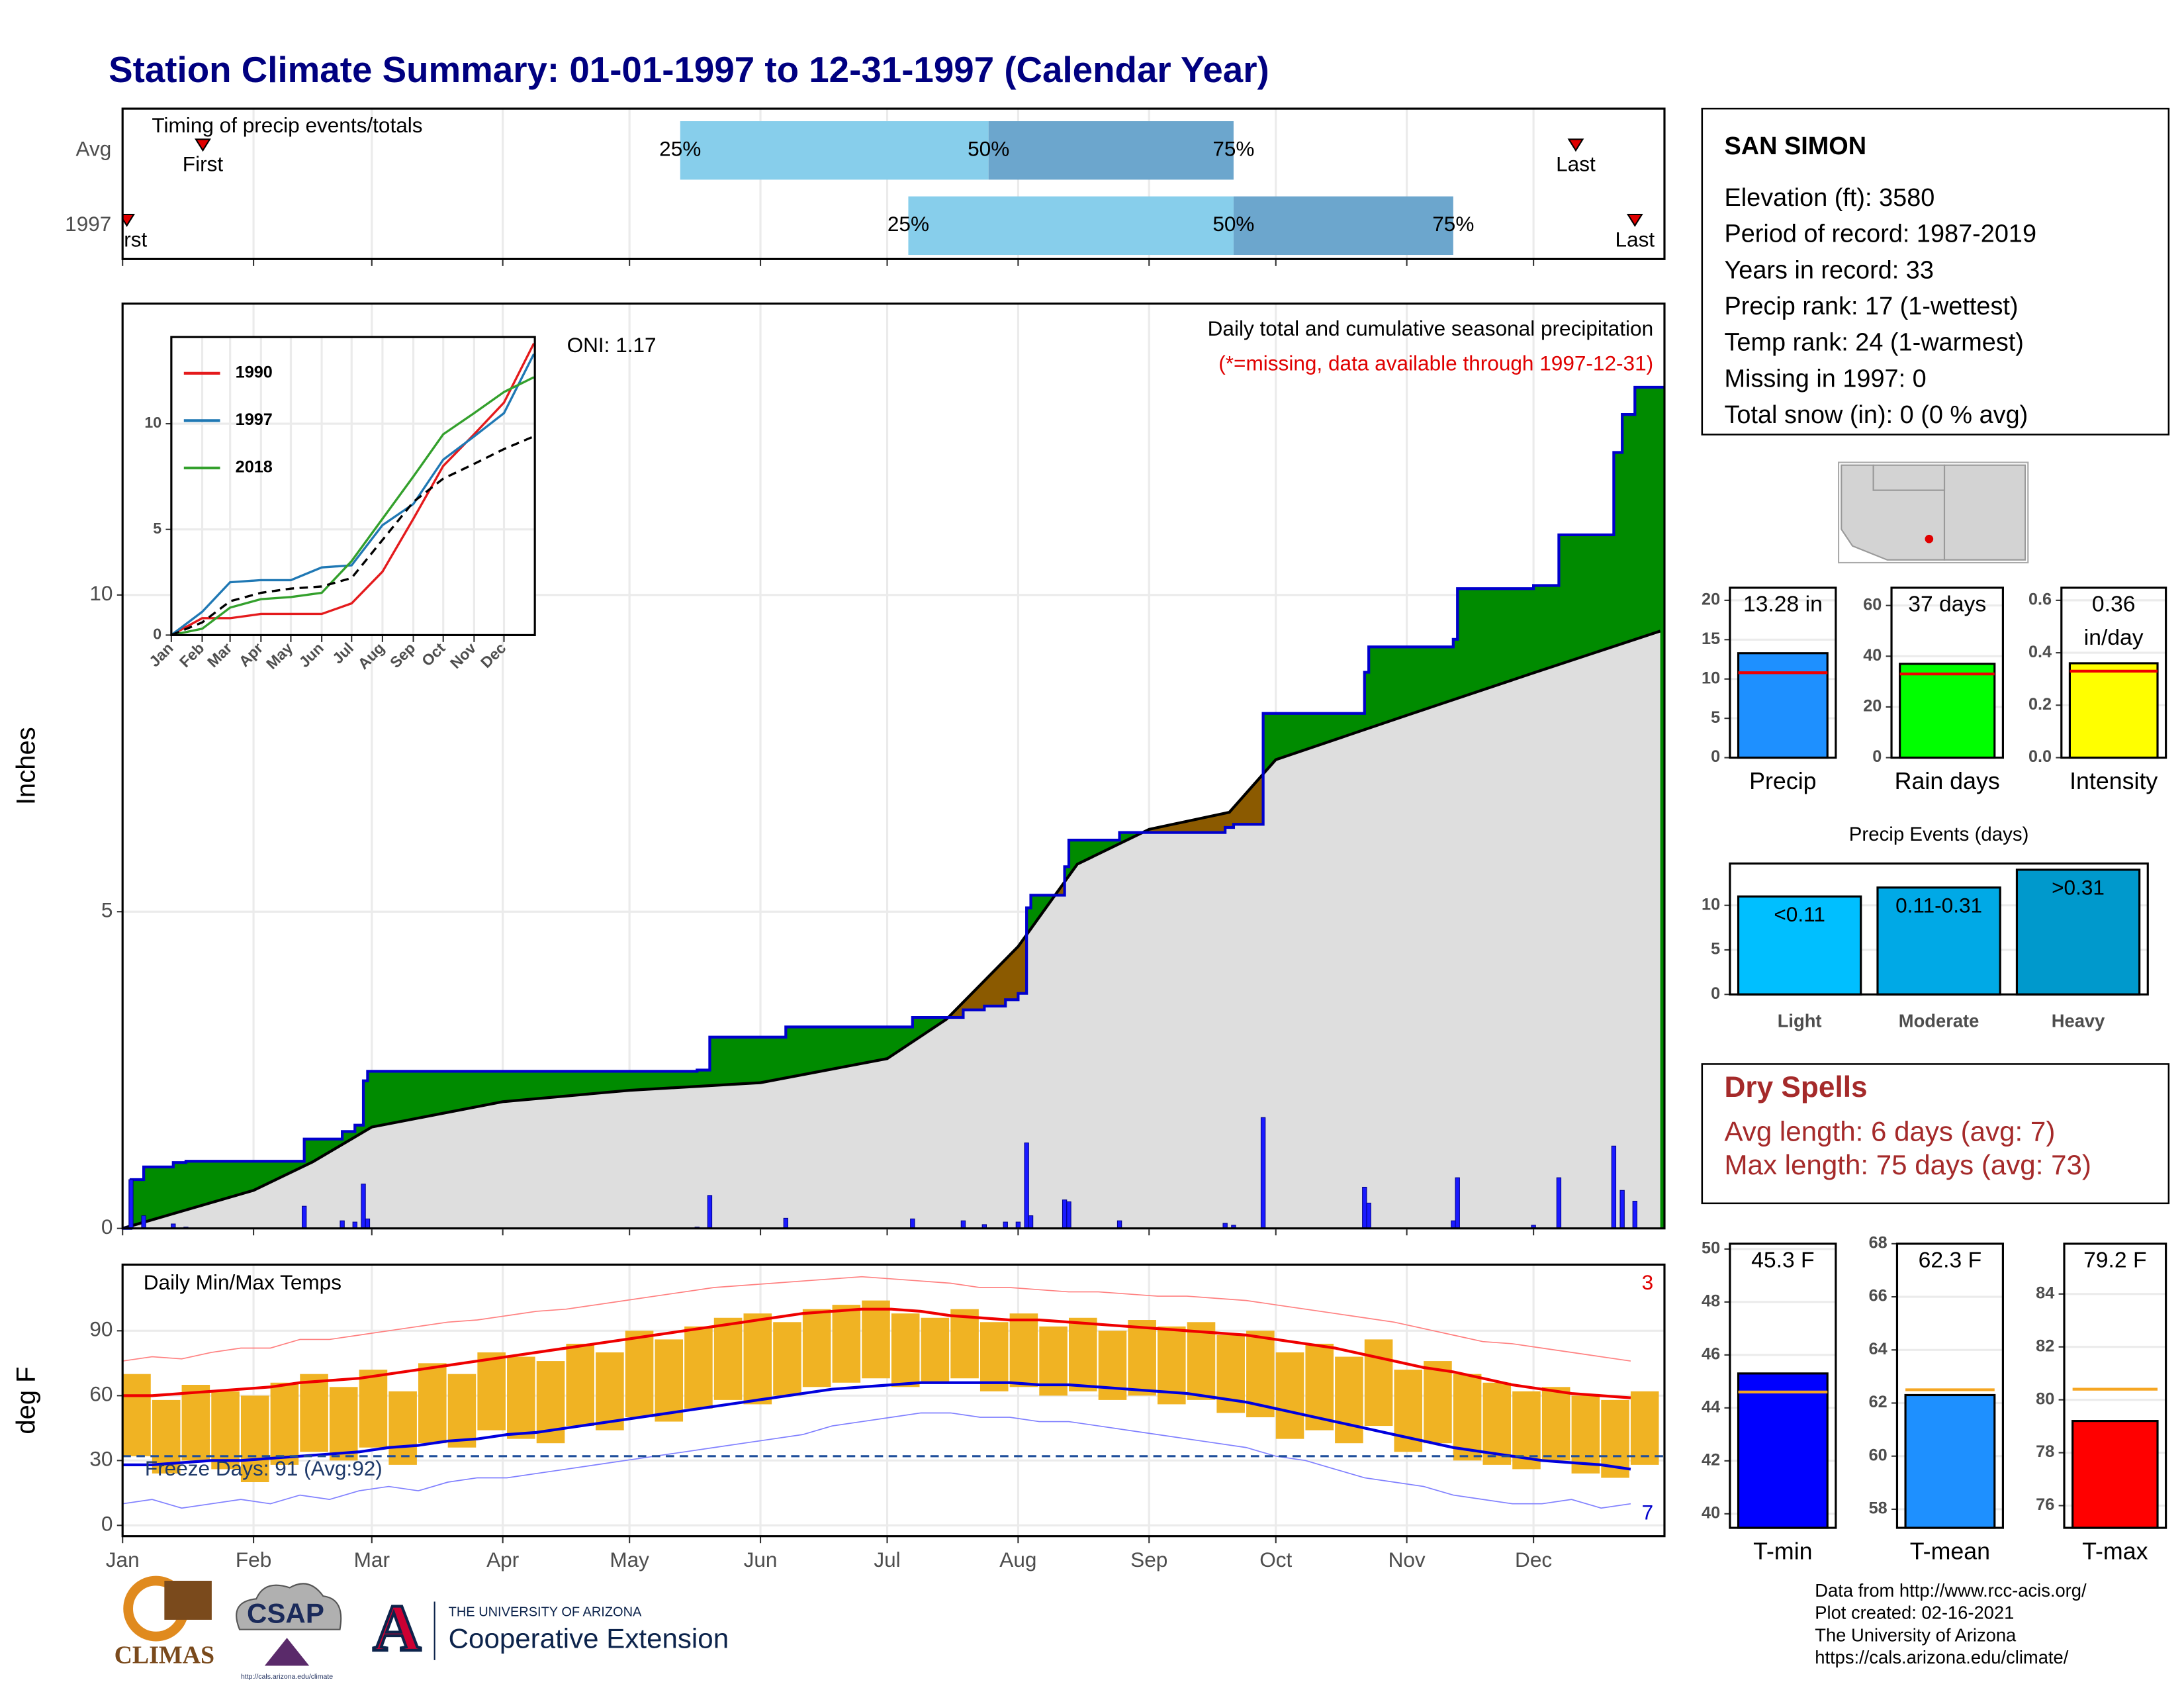  I want to click on station-line: Years in record: 33, so click(1829, 270).